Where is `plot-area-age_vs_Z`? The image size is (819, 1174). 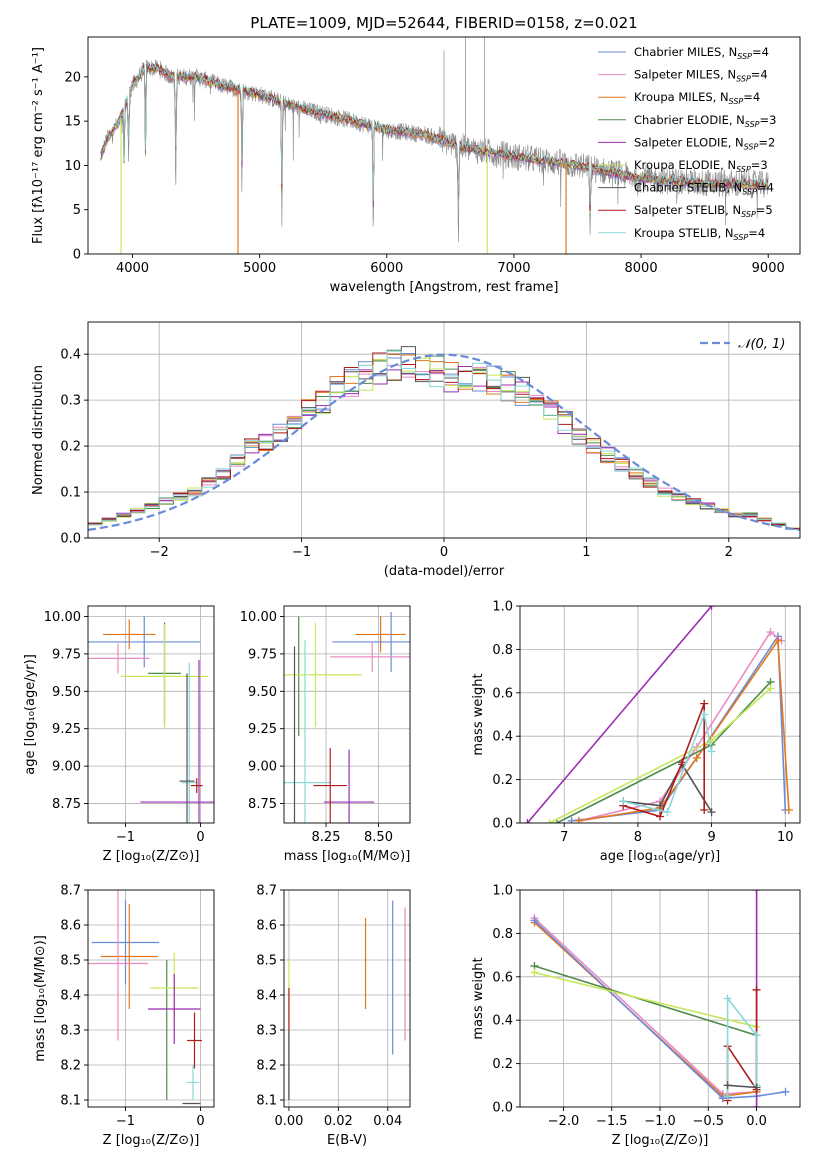 plot-area-age_vs_Z is located at coordinates (151, 714).